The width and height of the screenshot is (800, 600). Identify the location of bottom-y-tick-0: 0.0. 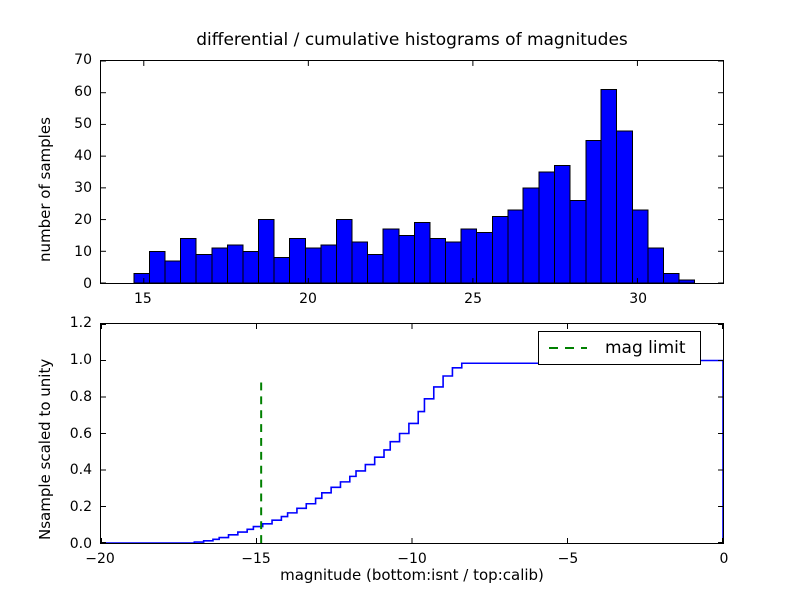
(80, 544).